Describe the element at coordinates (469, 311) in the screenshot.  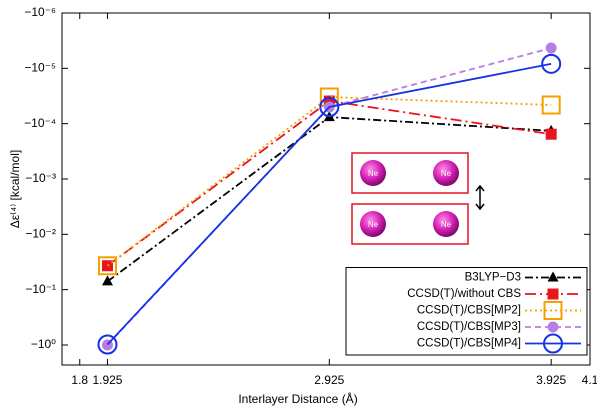
I see `legend-label: CCSD(T)/CBS[MP2]` at that location.